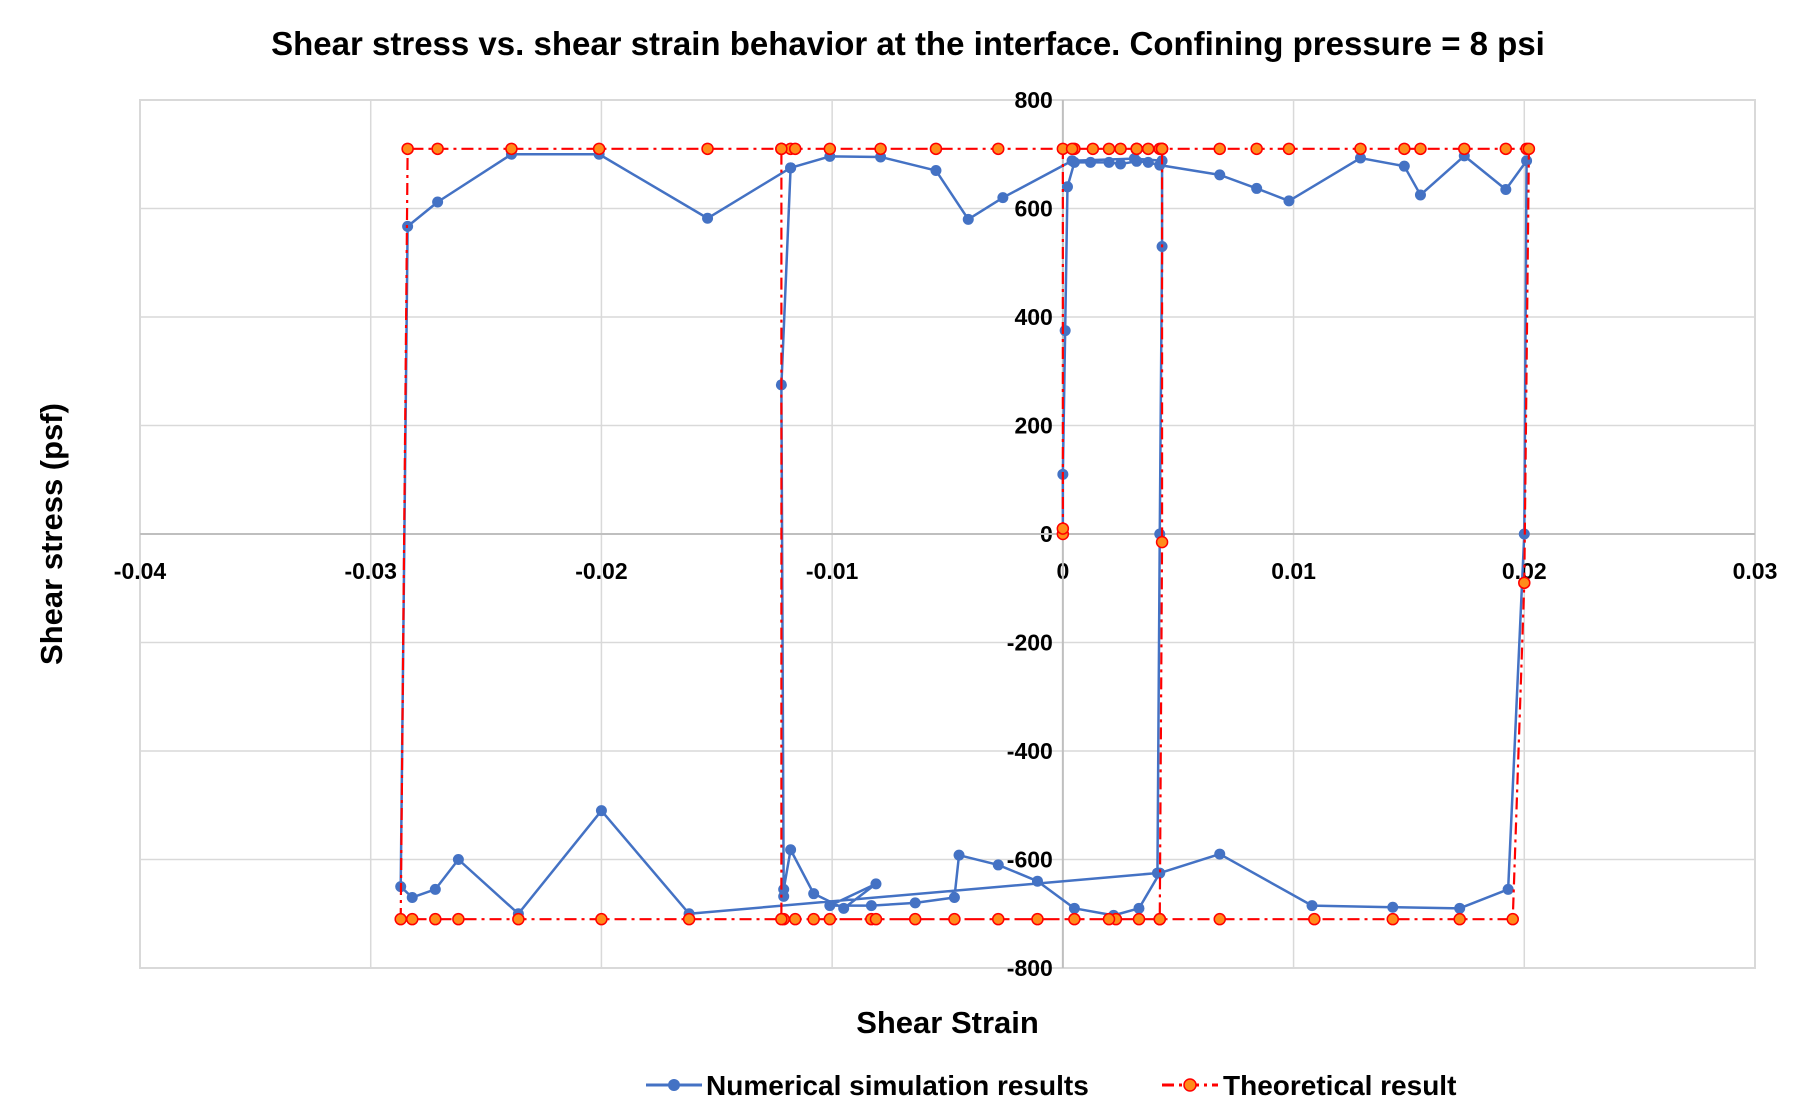  Describe the element at coordinates (1033, 100) in the screenshot. I see `y-tick-label: 800` at that location.